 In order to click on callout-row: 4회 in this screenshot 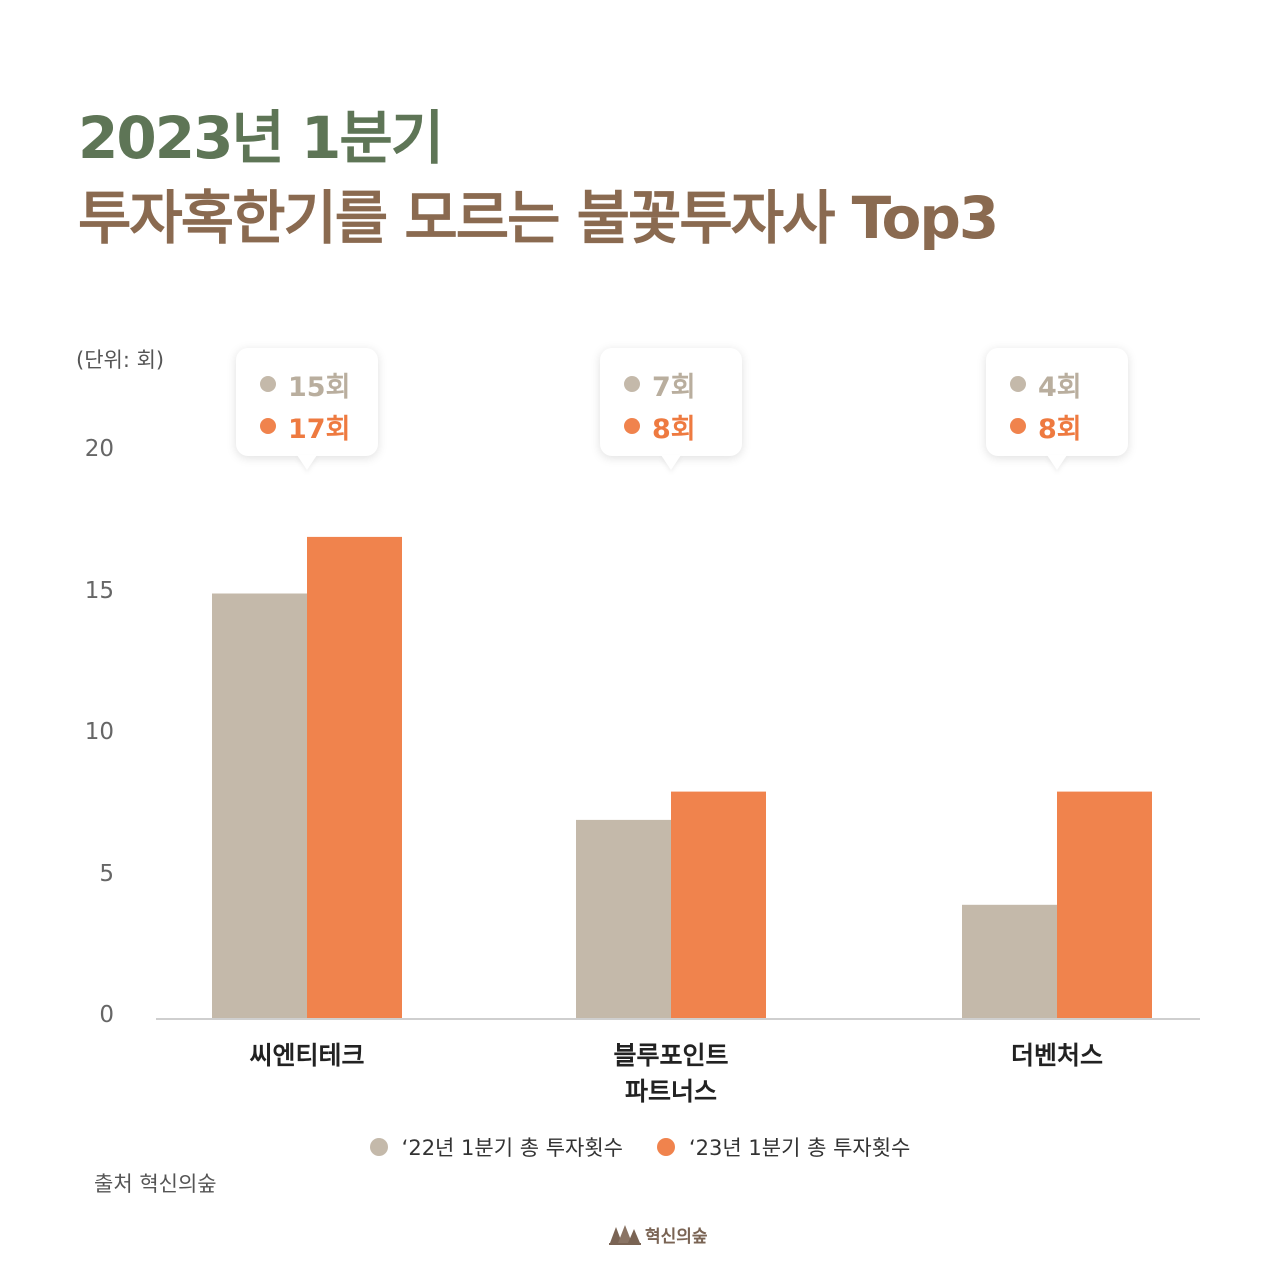, I will do `click(1046, 384)`.